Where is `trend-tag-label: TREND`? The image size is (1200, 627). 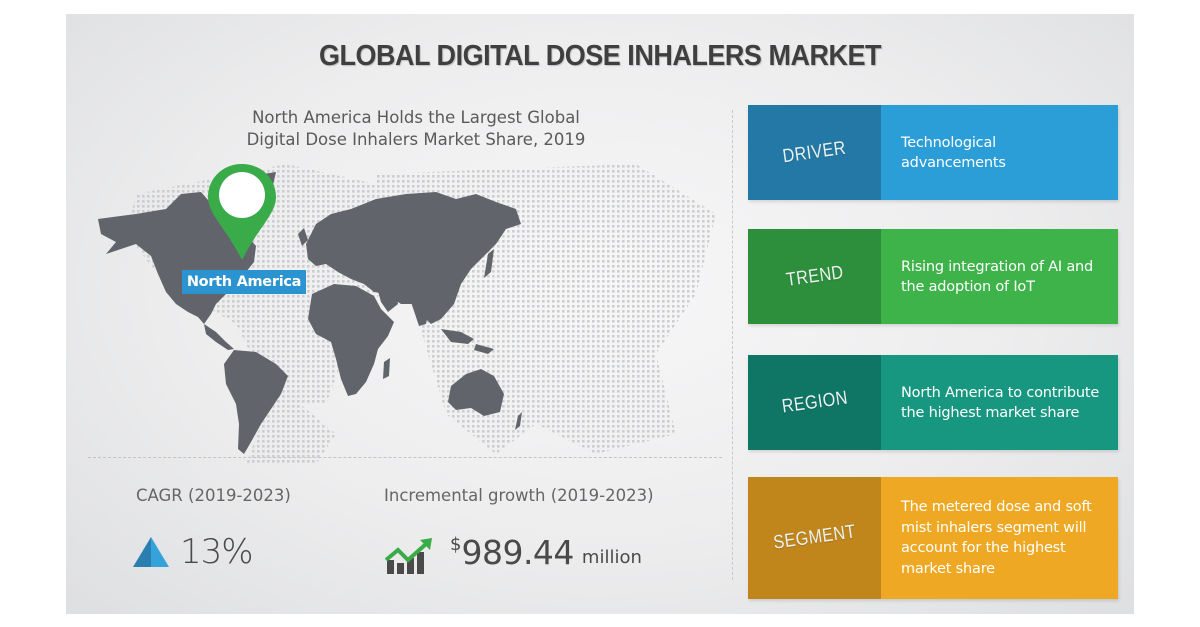
trend-tag-label: TREND is located at coordinates (814, 276).